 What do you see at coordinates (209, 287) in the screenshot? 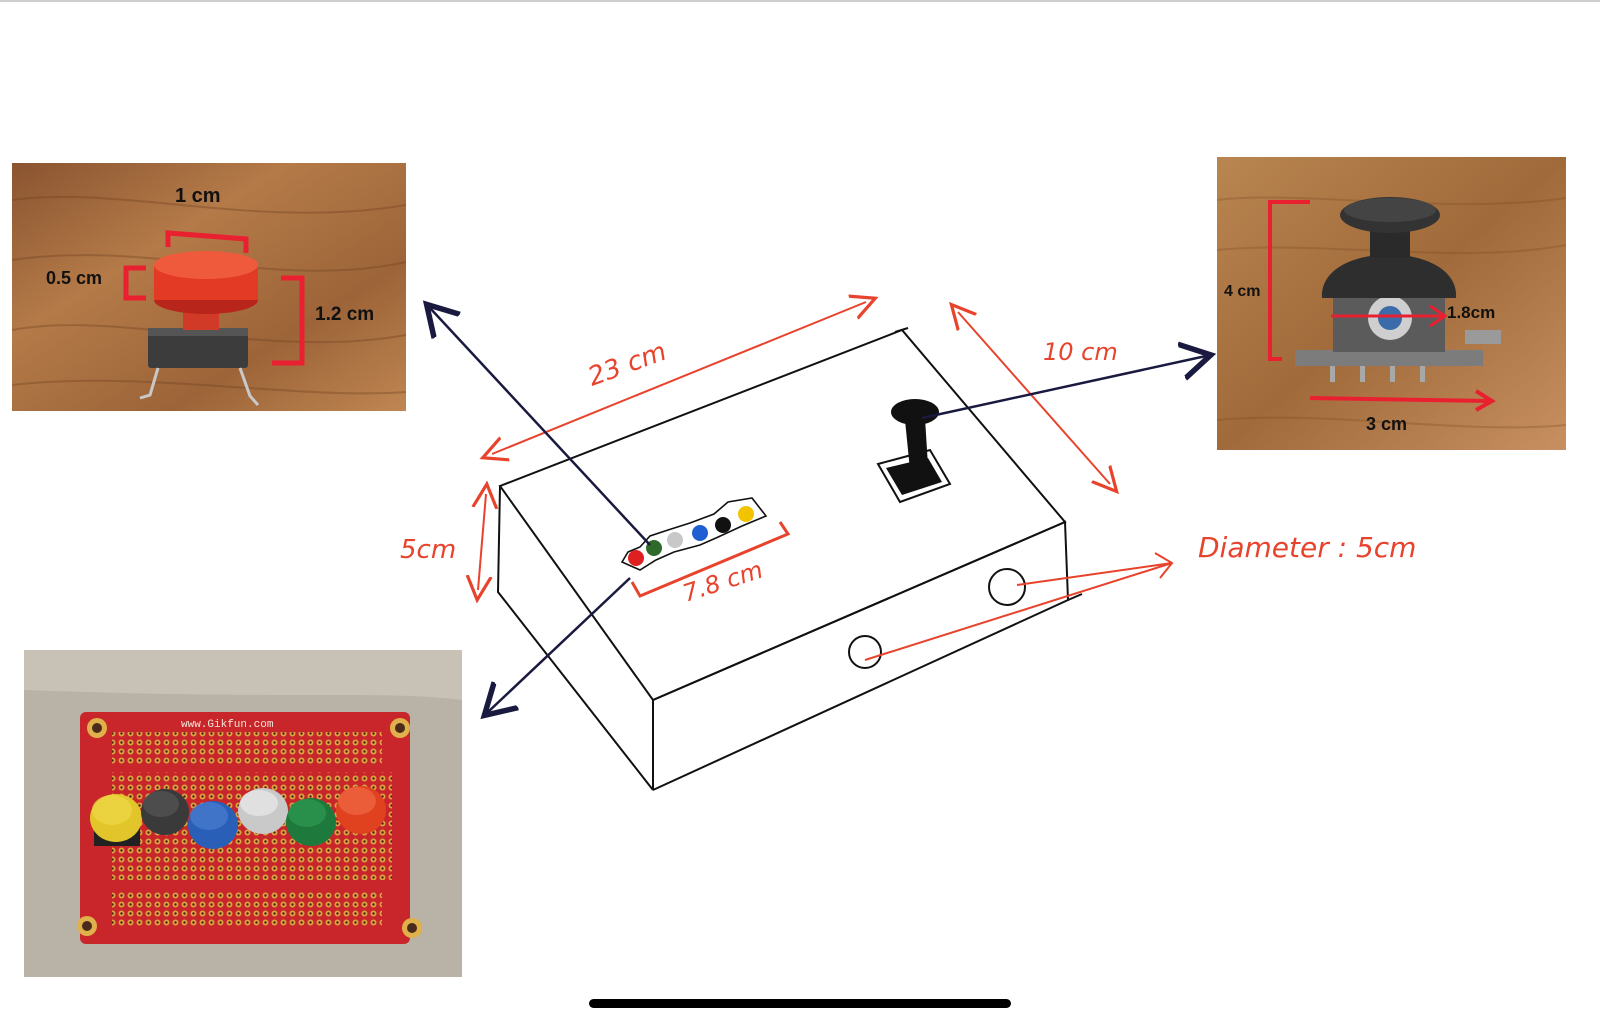
I see `button-photo: 1 cm 0.5 cm 1.2 cm` at bounding box center [209, 287].